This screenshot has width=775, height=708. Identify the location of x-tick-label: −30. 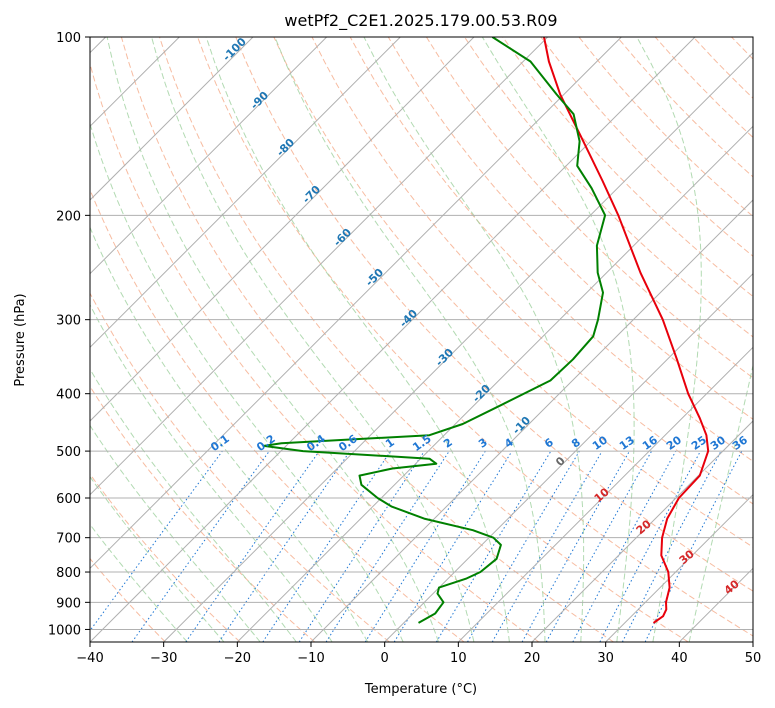
(163, 658).